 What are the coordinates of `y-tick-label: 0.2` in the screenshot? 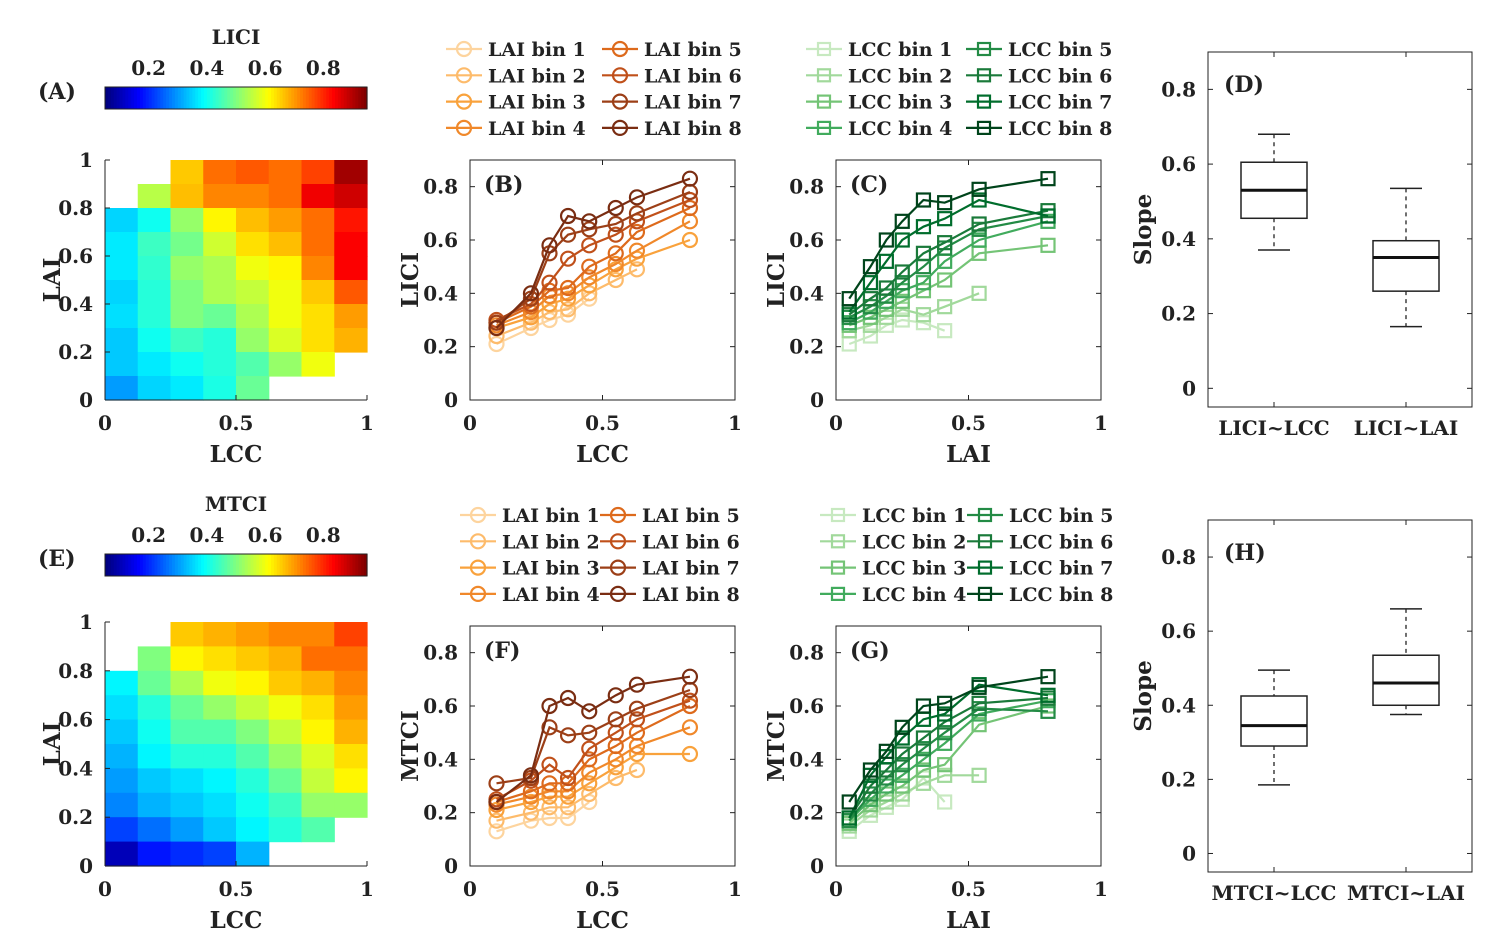 It's located at (75, 817).